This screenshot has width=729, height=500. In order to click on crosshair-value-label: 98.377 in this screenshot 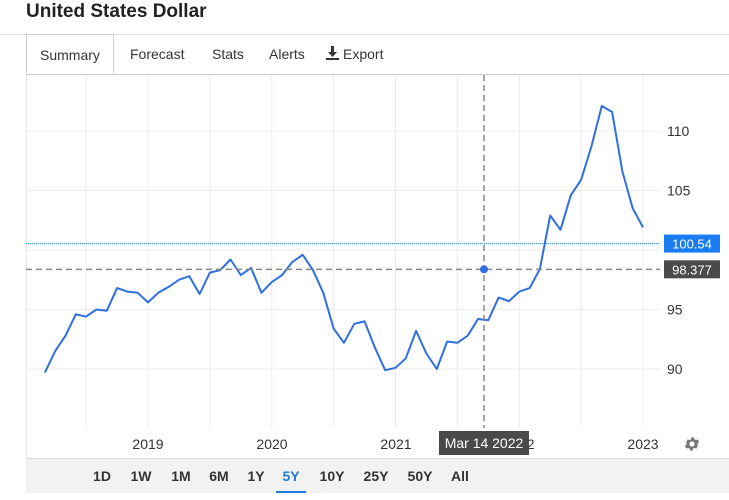, I will do `click(692, 269)`.